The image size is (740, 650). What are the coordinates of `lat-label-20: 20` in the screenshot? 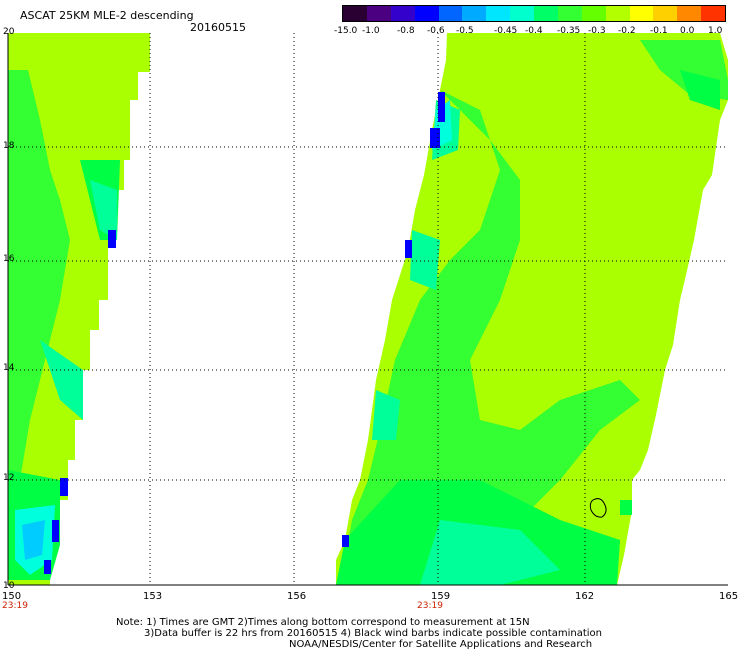 It's located at (9, 32).